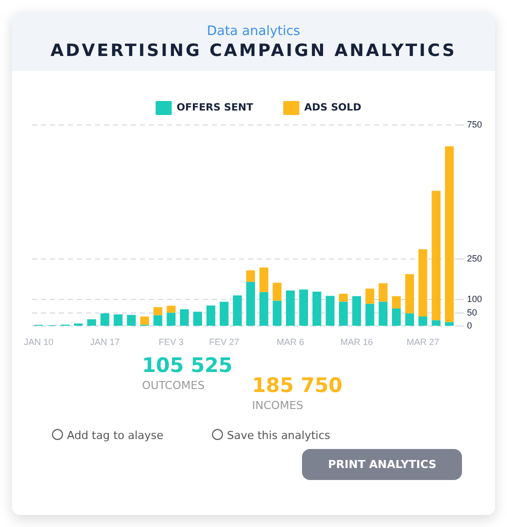  What do you see at coordinates (297, 385) in the screenshot?
I see `text: 185 750` at bounding box center [297, 385].